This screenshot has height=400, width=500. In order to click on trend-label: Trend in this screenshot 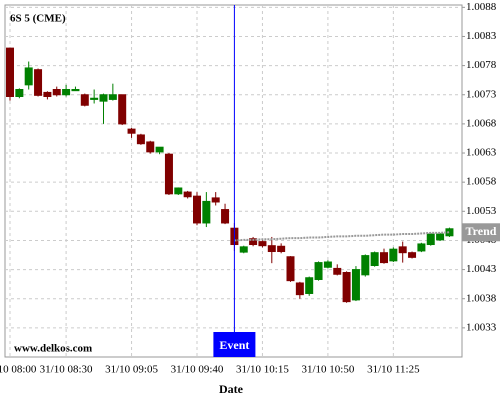, I will do `click(481, 231)`.